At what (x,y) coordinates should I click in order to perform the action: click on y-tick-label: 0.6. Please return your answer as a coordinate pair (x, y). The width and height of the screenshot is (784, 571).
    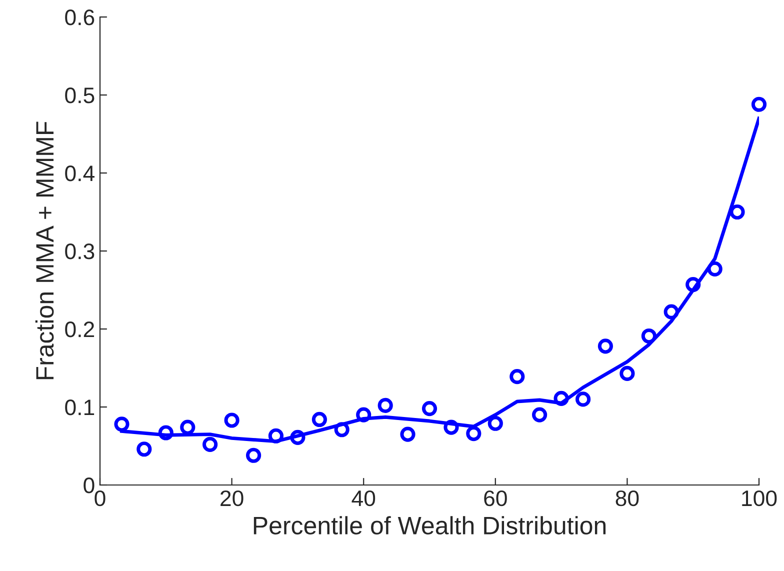
    Looking at the image, I should click on (79, 18).